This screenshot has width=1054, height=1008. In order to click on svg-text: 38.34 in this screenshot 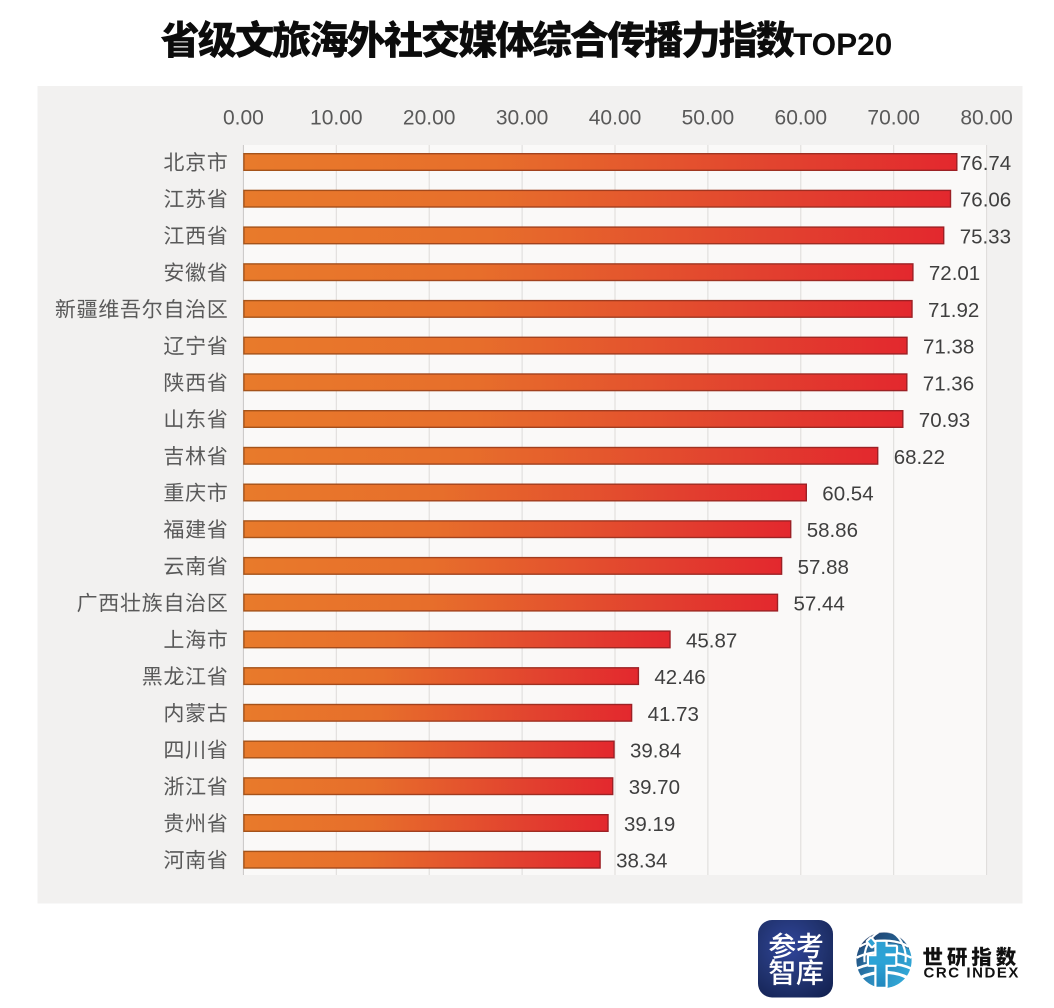, I will do `click(641, 861)`.